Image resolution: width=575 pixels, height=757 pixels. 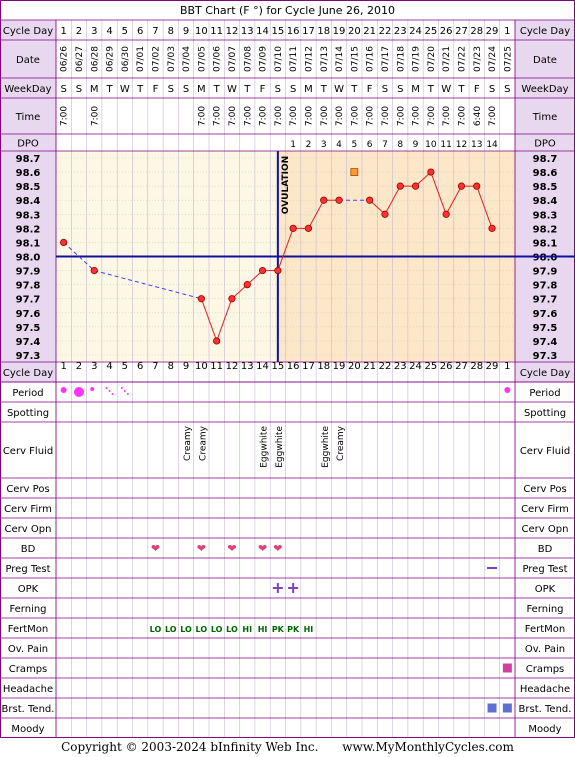 What do you see at coordinates (293, 366) in the screenshot?
I see `cycle-day-label-bottom: 16` at bounding box center [293, 366].